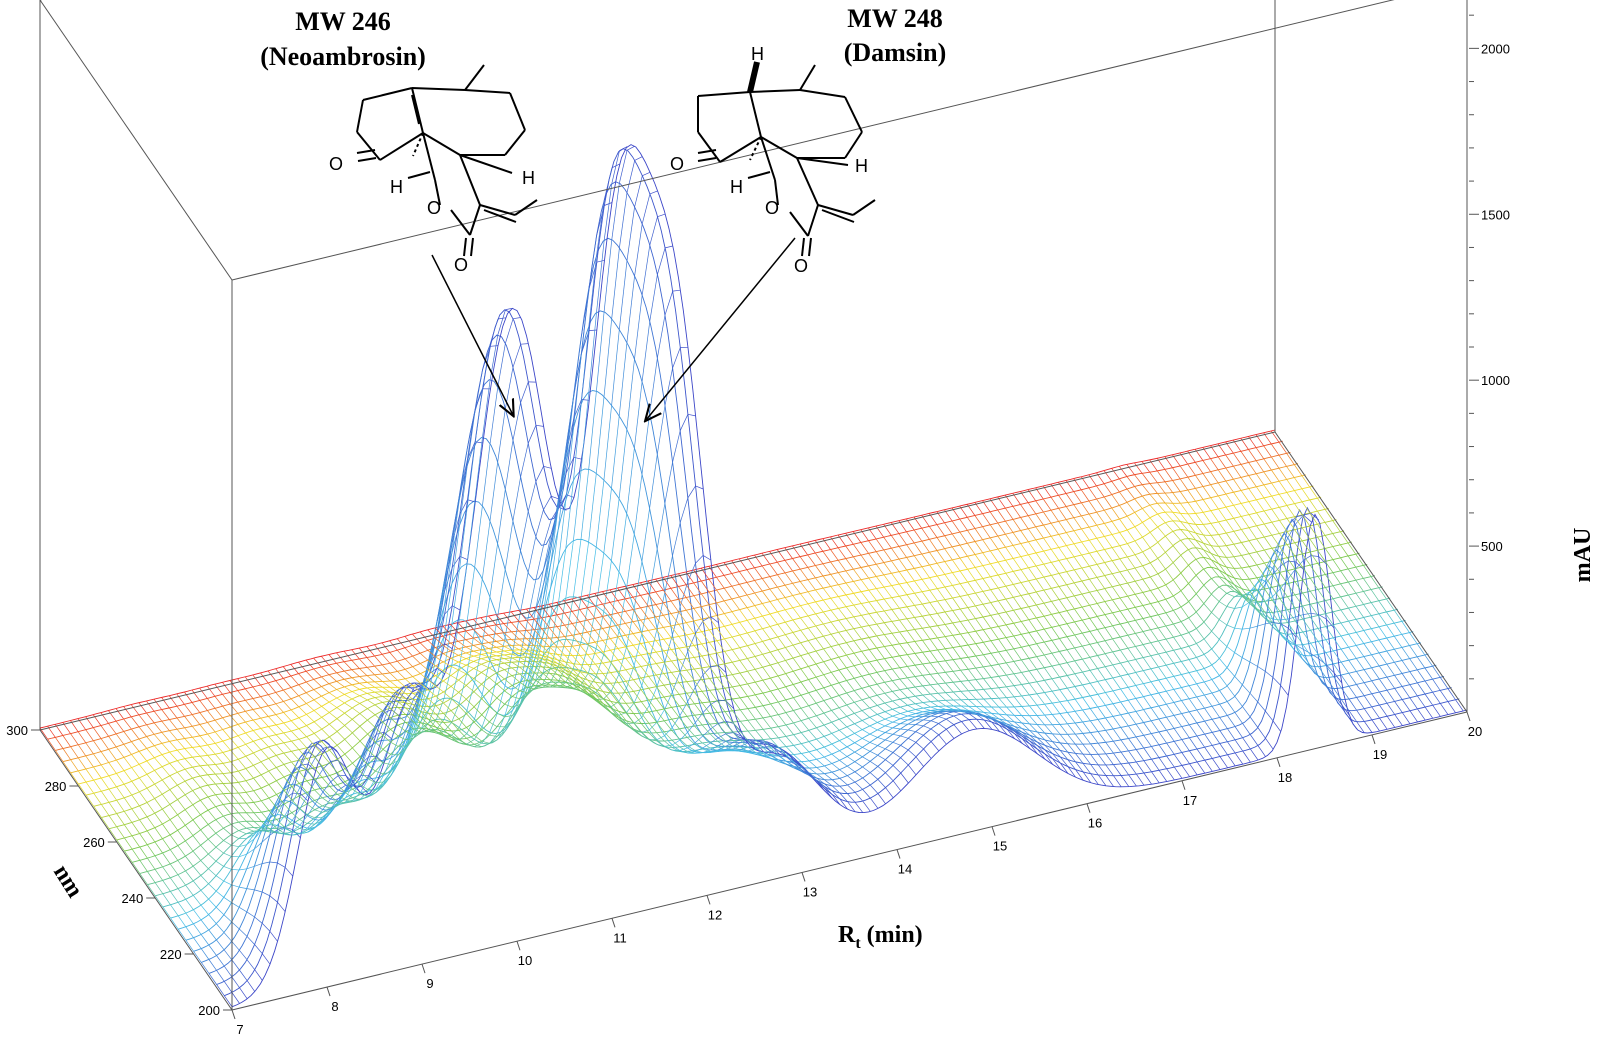 The image size is (1610, 1056). What do you see at coordinates (396, 187) in the screenshot?
I see `neo-h1: H` at bounding box center [396, 187].